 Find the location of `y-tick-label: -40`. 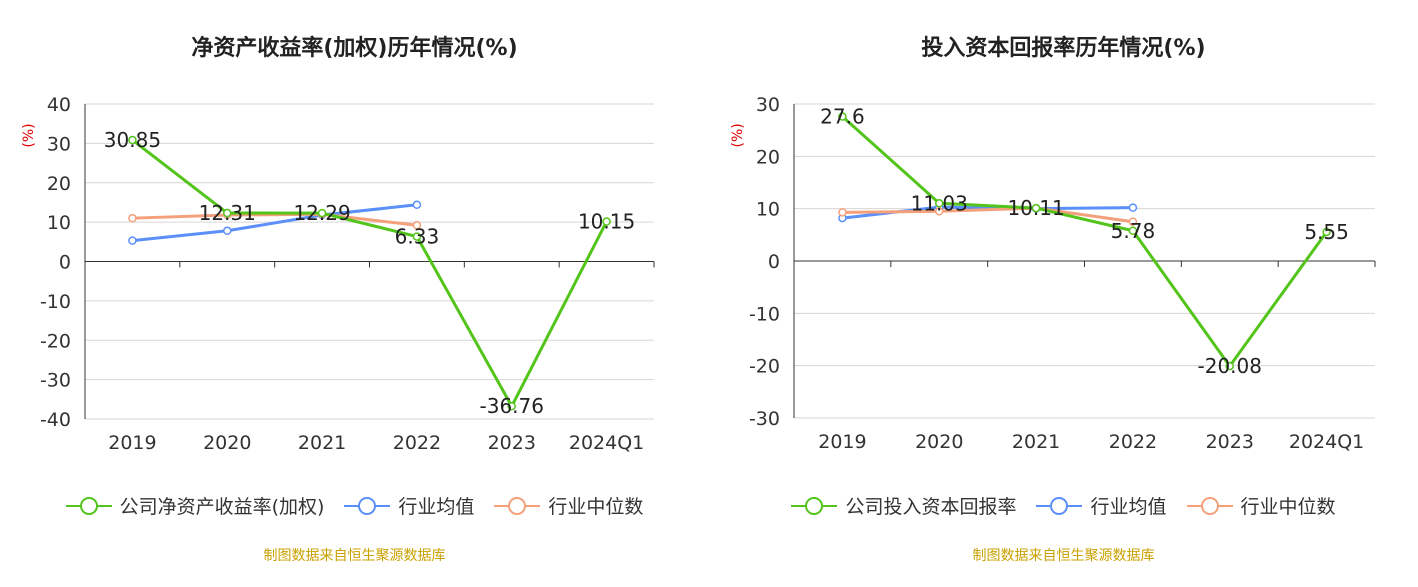

y-tick-label: -40 is located at coordinates (55, 420).